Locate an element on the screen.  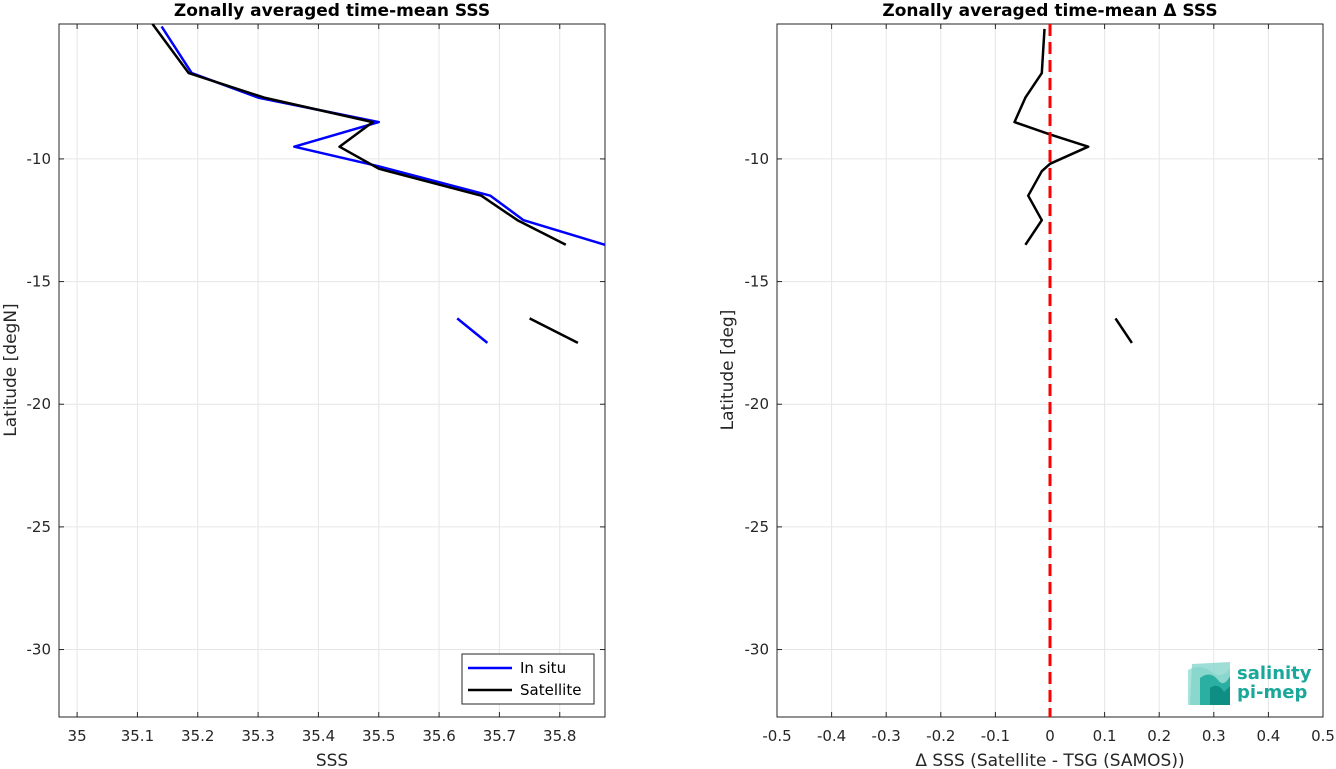
sss-x-tick-label: 35.1 is located at coordinates (137, 736).